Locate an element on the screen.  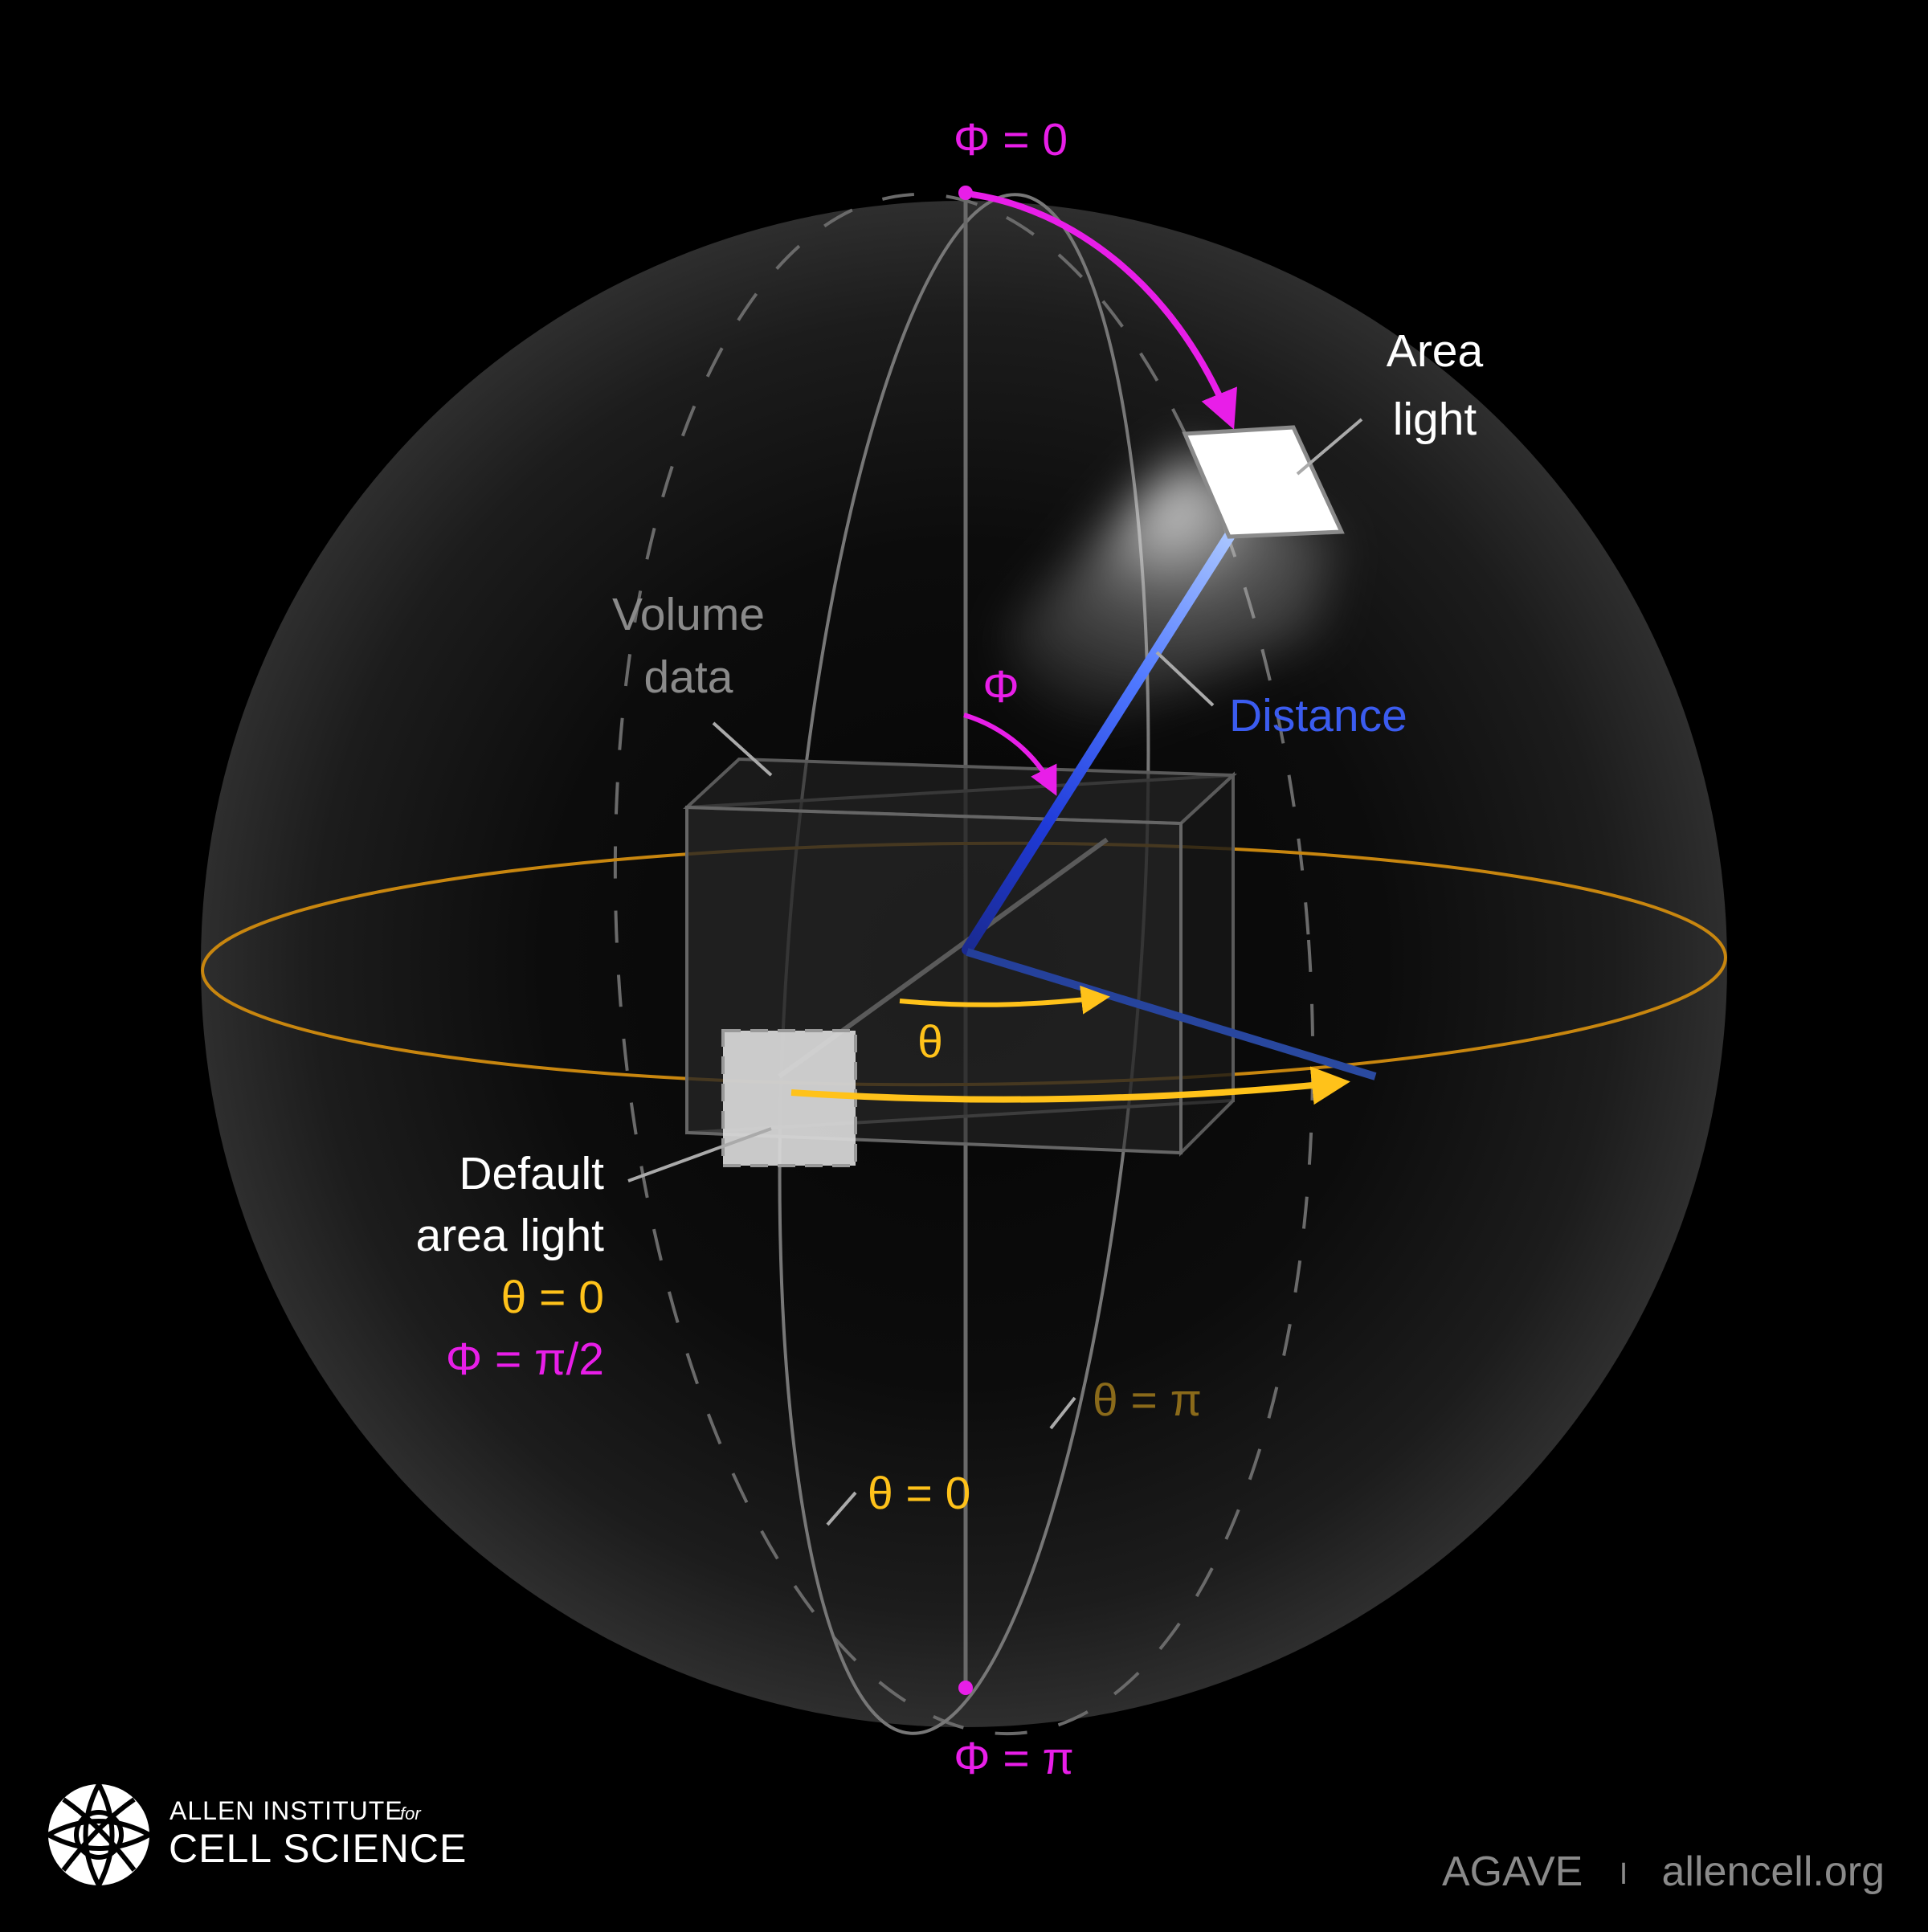
theta-main-arc is located at coordinates (1070, 1085).